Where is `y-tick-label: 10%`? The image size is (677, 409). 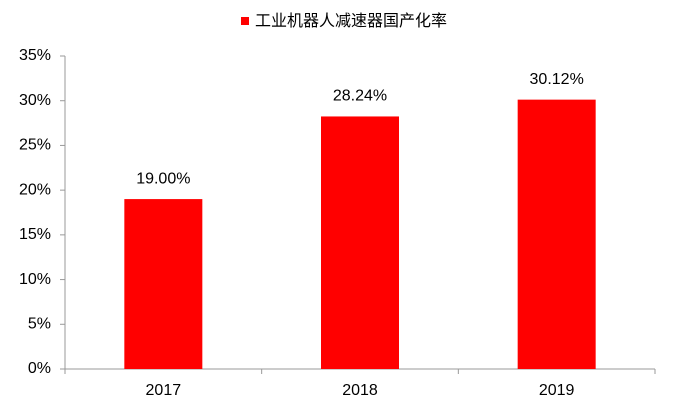 y-tick-label: 10% is located at coordinates (35, 279).